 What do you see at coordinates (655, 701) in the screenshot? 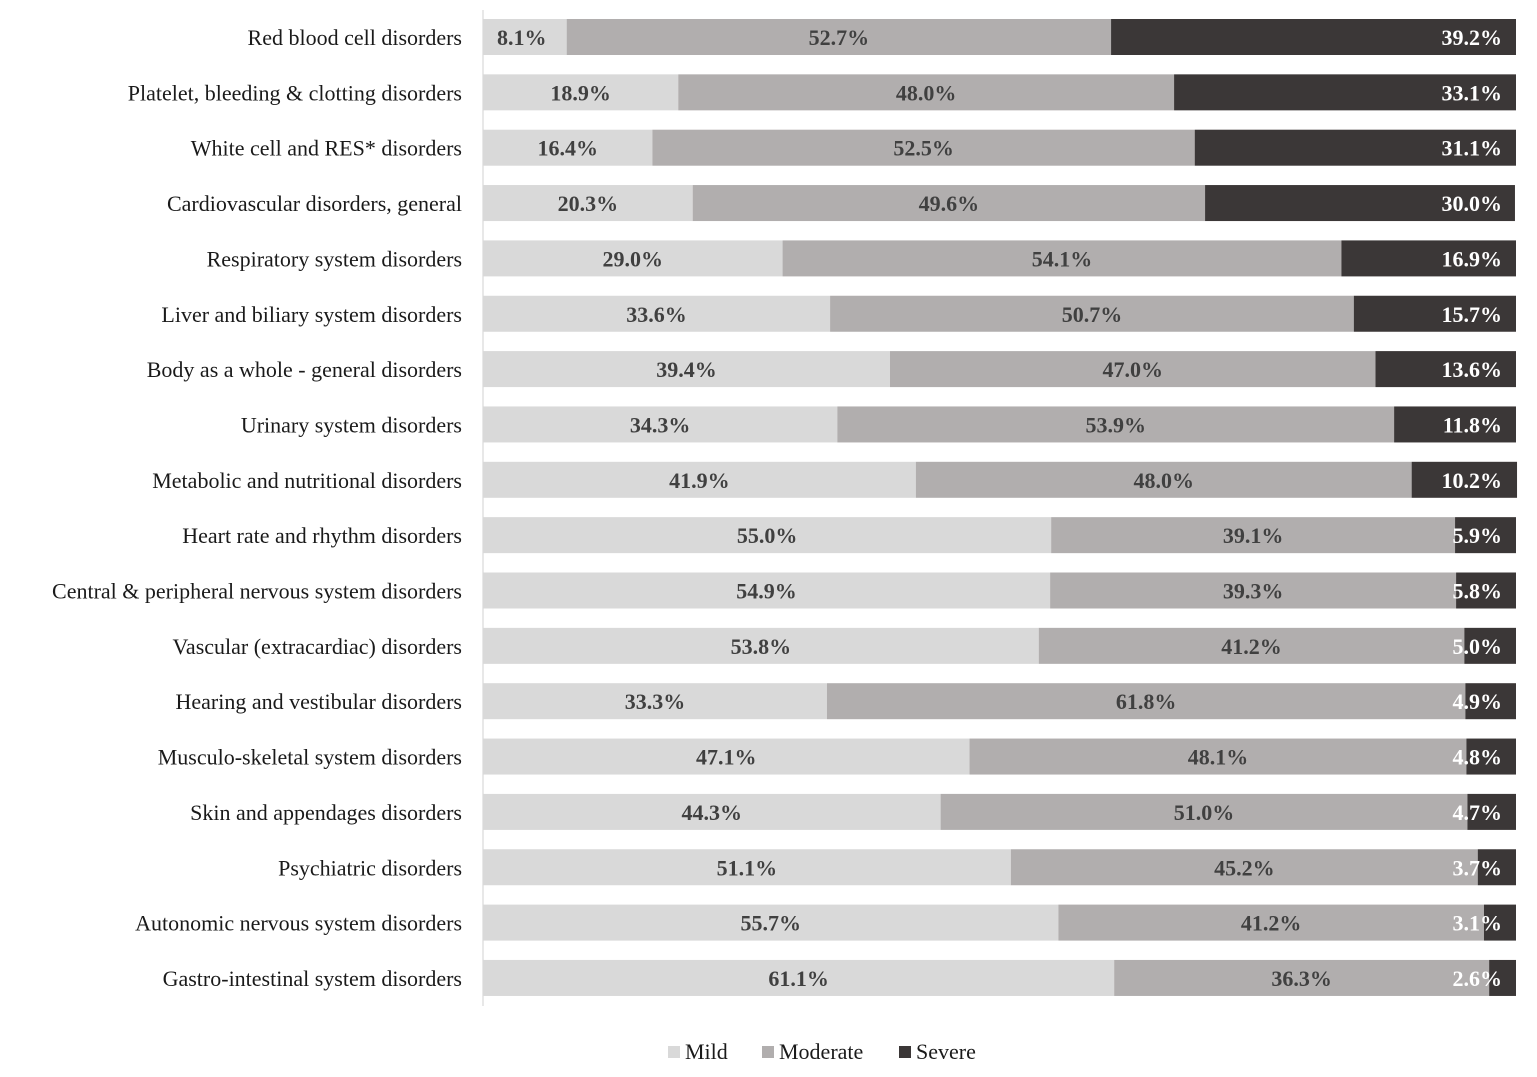
I see `data-label-mild: 33.3%` at bounding box center [655, 701].